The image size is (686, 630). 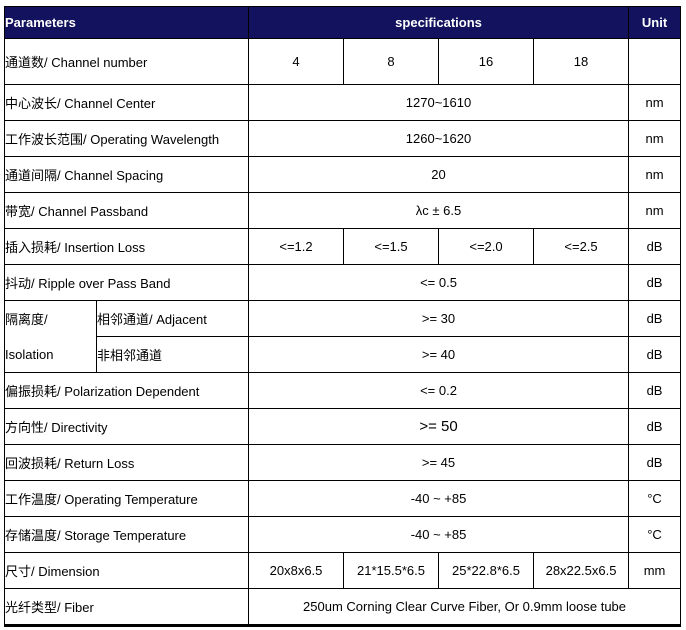 What do you see at coordinates (126, 61) in the screenshot?
I see `param-cell: 通道数/ Channel number` at bounding box center [126, 61].